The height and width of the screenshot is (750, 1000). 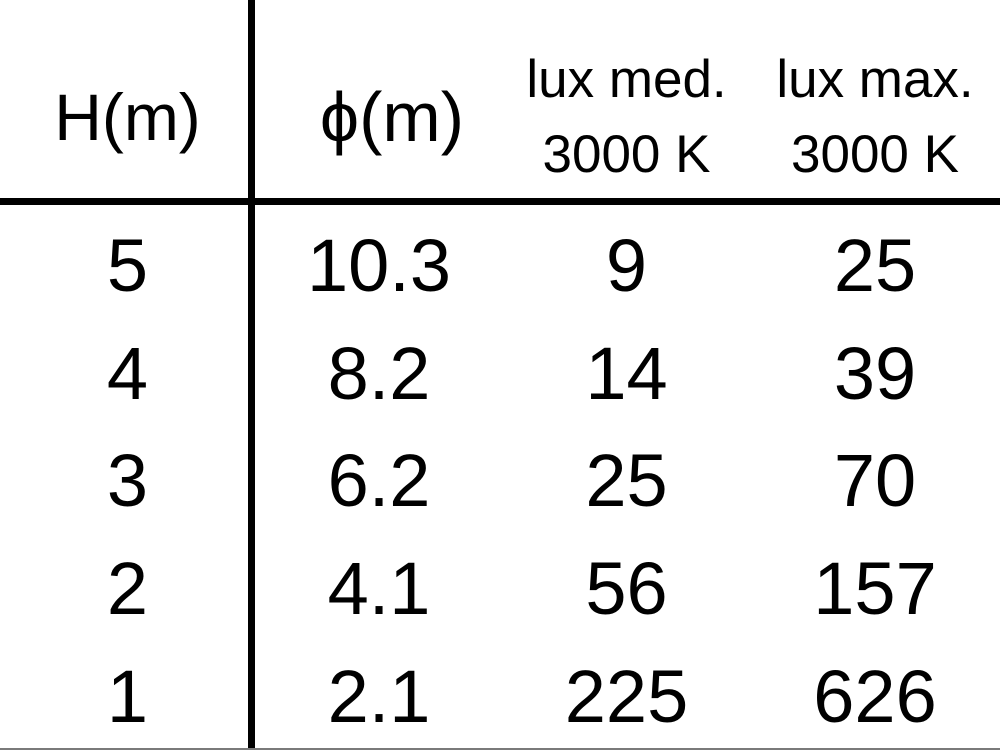 I want to click on column-header-height-label: H(m), so click(x=127, y=116).